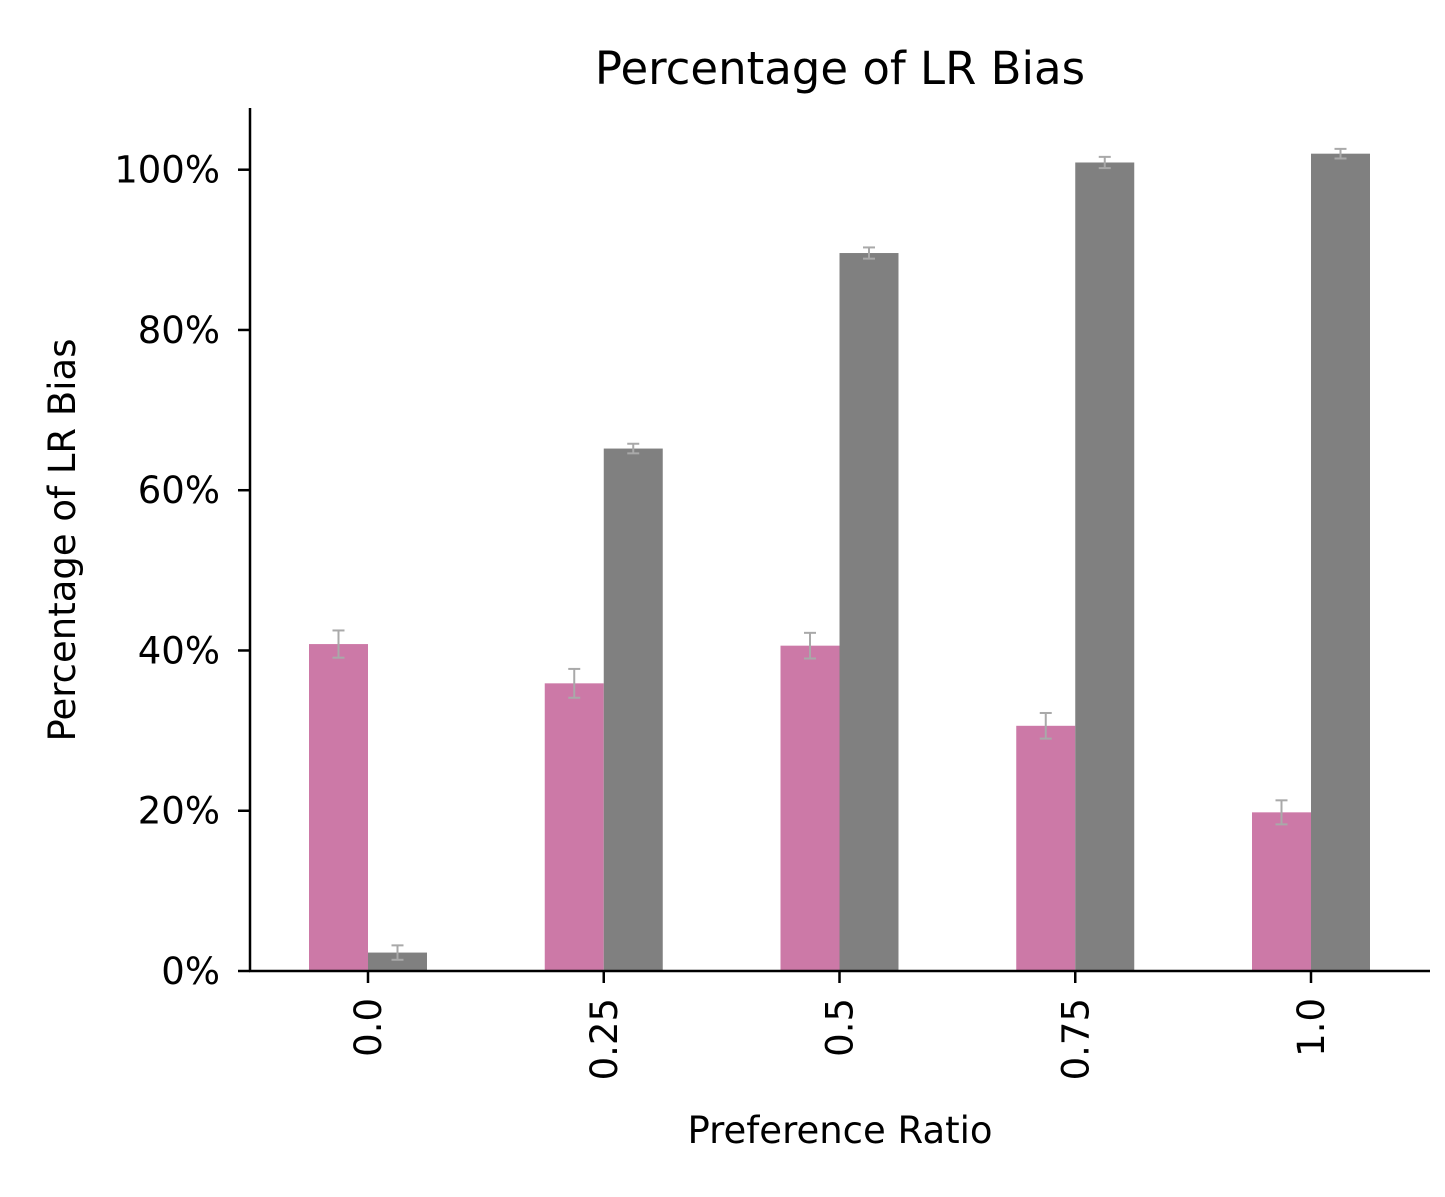 The height and width of the screenshot is (1197, 1445). I want to click on x-tick-label-3: 0.75, so click(1075, 1039).